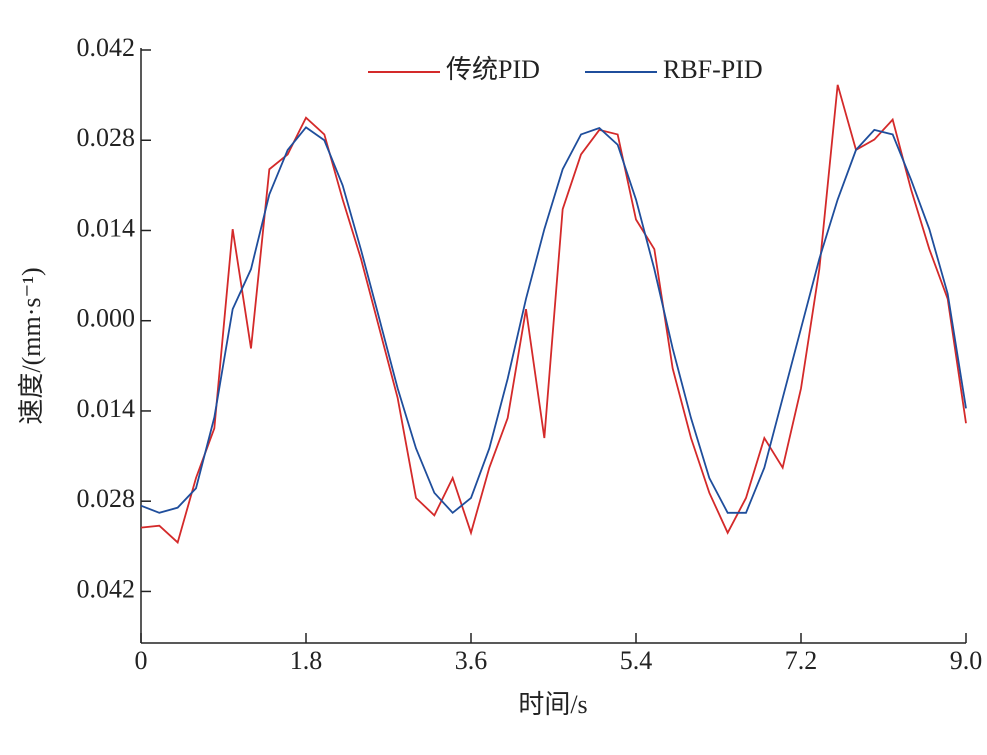  What do you see at coordinates (306, 660) in the screenshot?
I see `x-tick-label: 1.8` at bounding box center [306, 660].